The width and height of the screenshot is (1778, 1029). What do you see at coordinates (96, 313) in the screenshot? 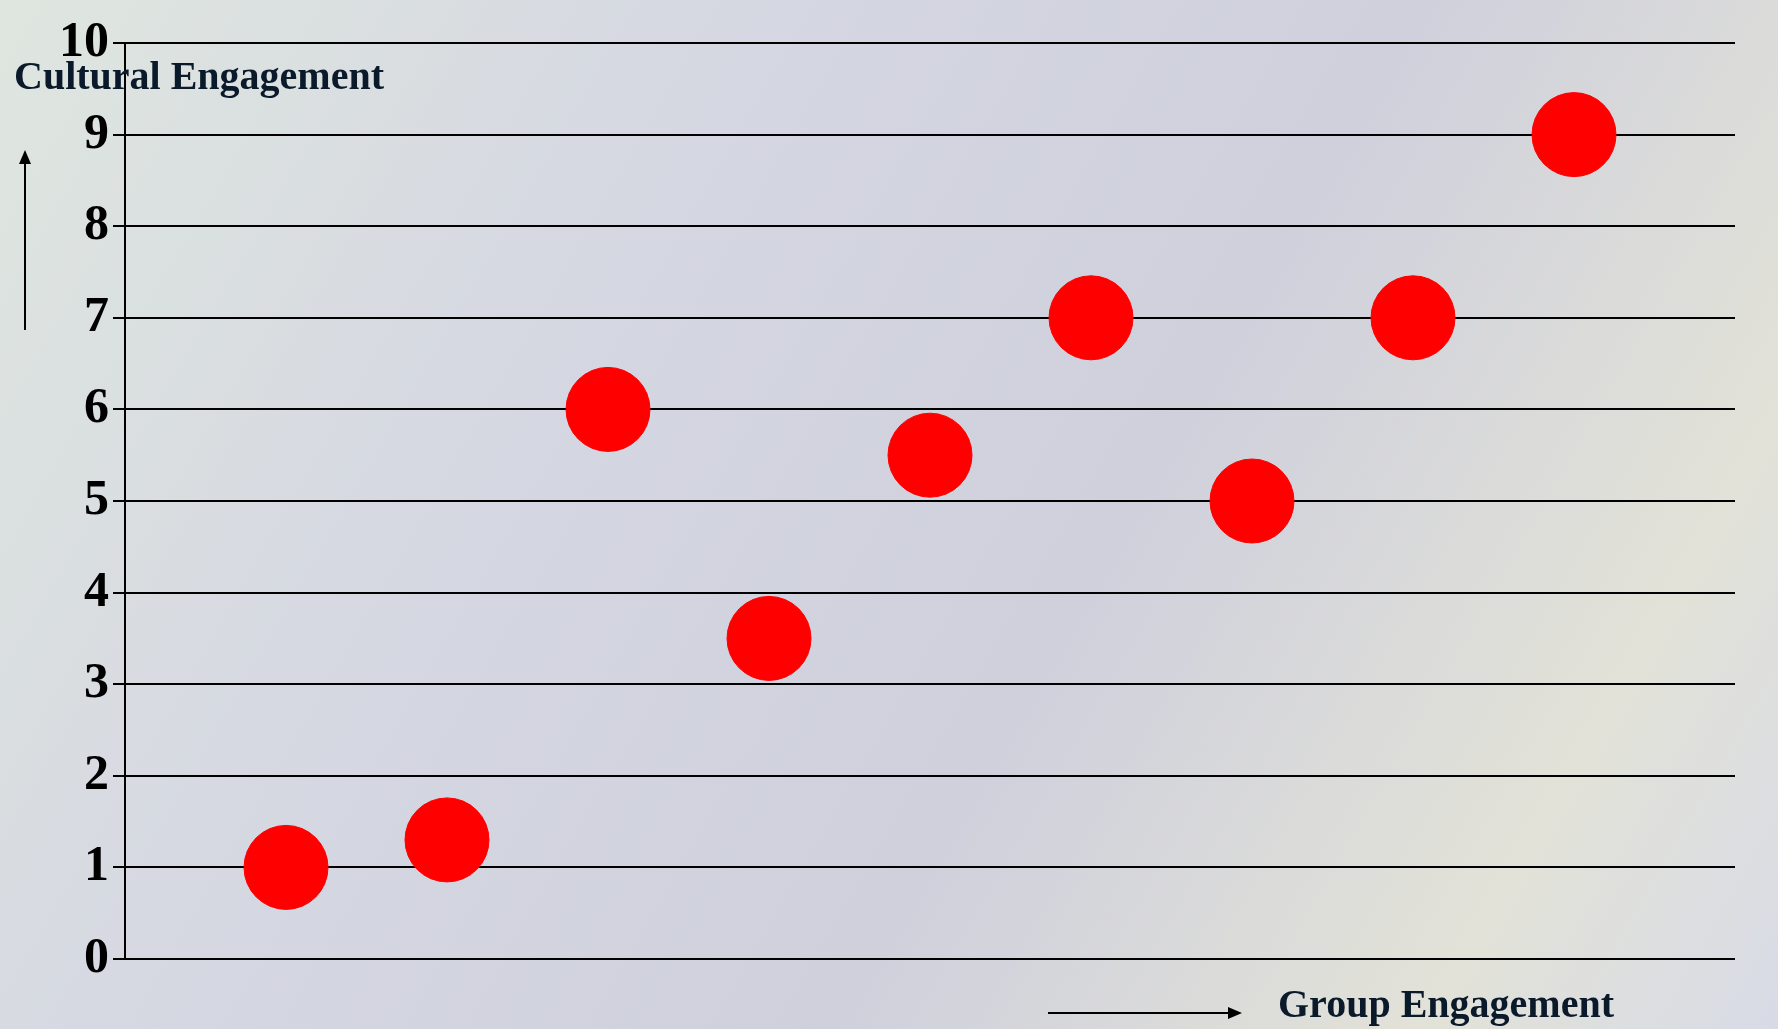
I see `y-tick-label: 7` at bounding box center [96, 313].